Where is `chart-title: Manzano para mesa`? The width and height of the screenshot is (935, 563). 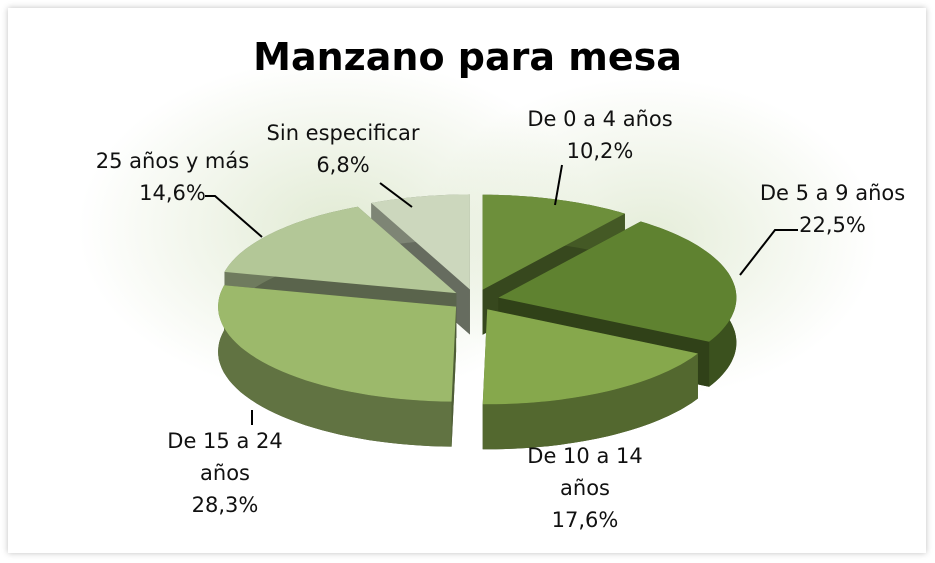 chart-title: Manzano para mesa is located at coordinates (467, 57).